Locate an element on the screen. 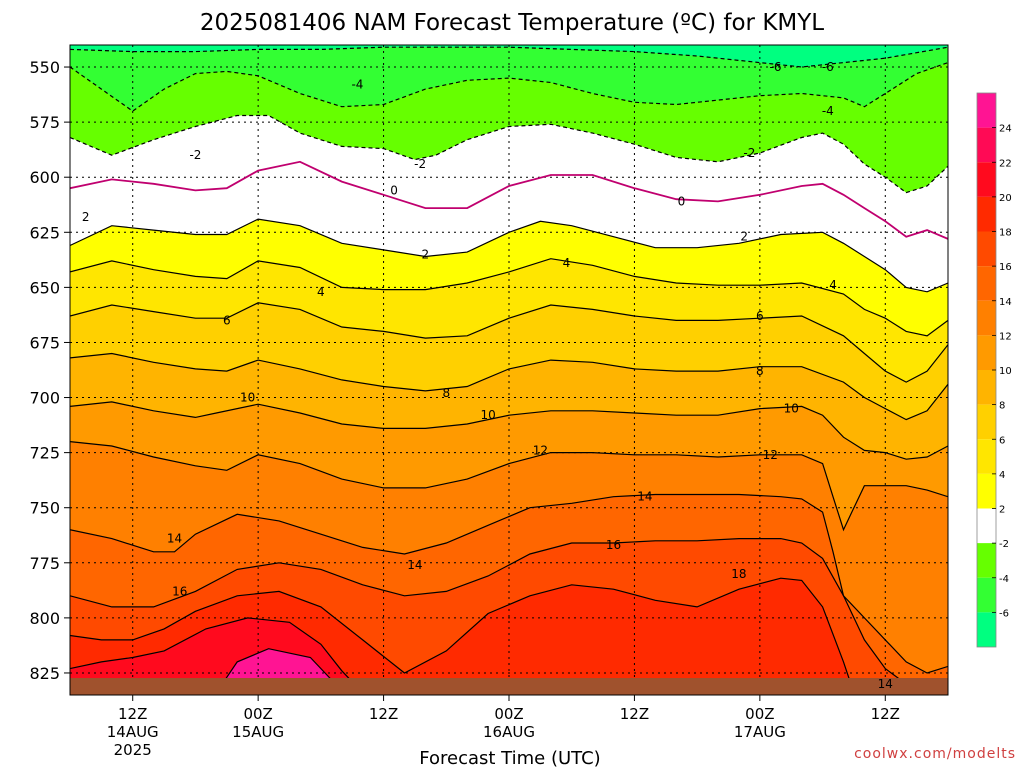 The image size is (1024, 768). y-tick-label-750: 750 is located at coordinates (44, 508).